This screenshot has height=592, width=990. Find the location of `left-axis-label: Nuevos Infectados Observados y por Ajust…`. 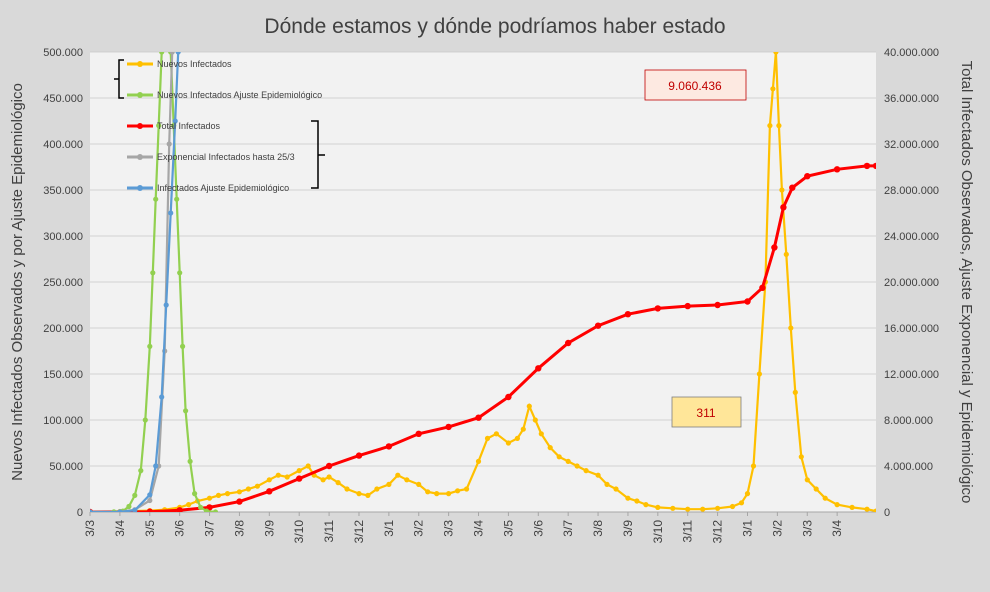

left-axis-label: Nuevos Infectados Observados y por Ajust… is located at coordinates (17, 282).